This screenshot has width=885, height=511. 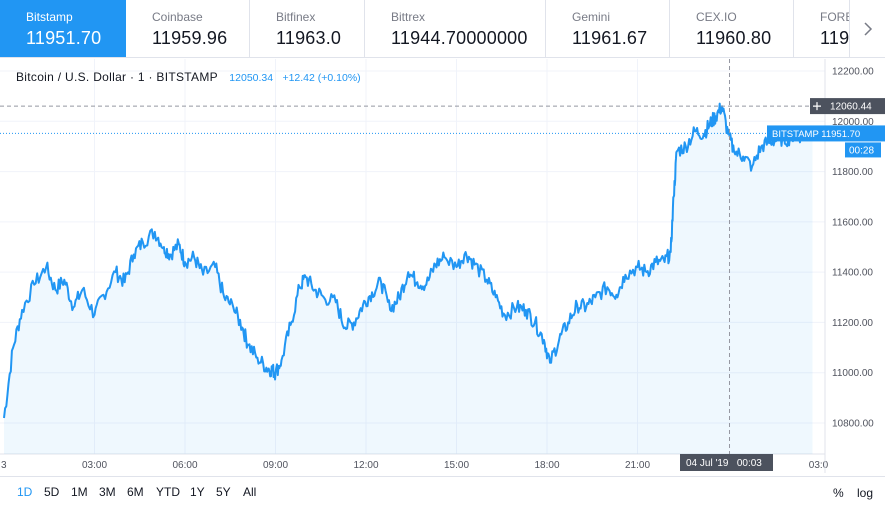 I want to click on y-tick-label: 12000.00, so click(x=853, y=122).